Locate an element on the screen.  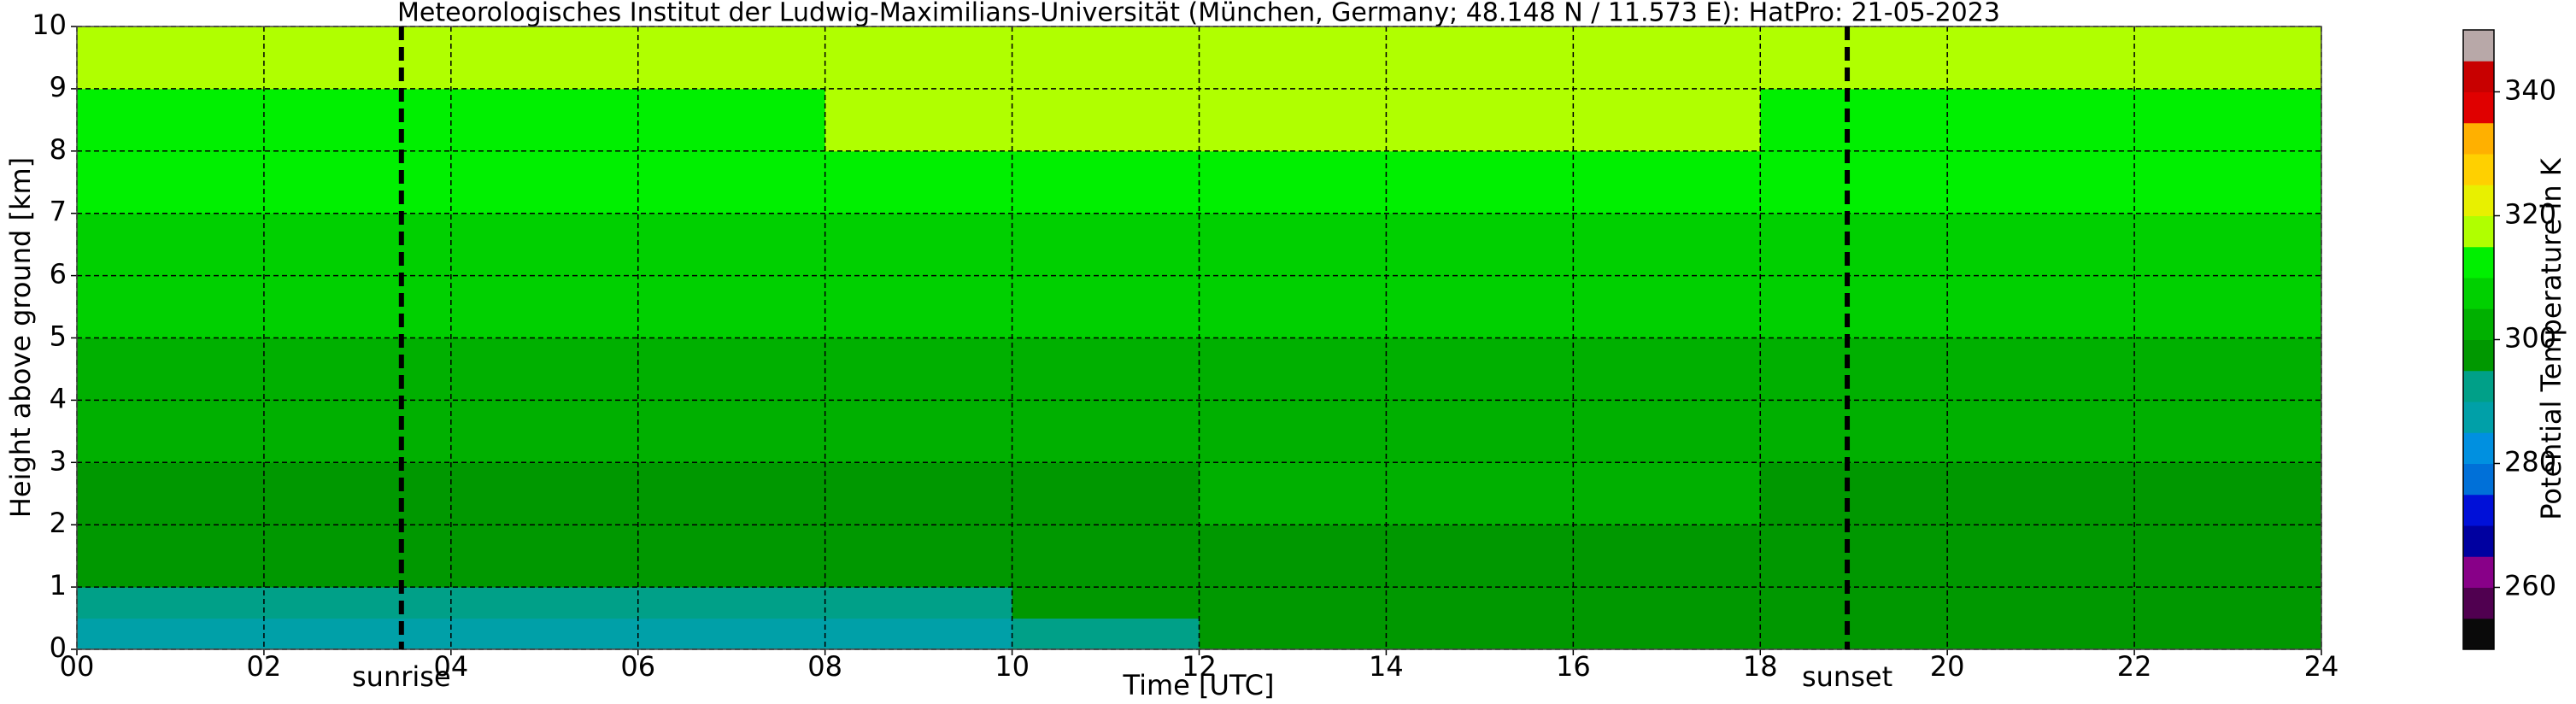
x-tick-label: 00 is located at coordinates (77, 666).